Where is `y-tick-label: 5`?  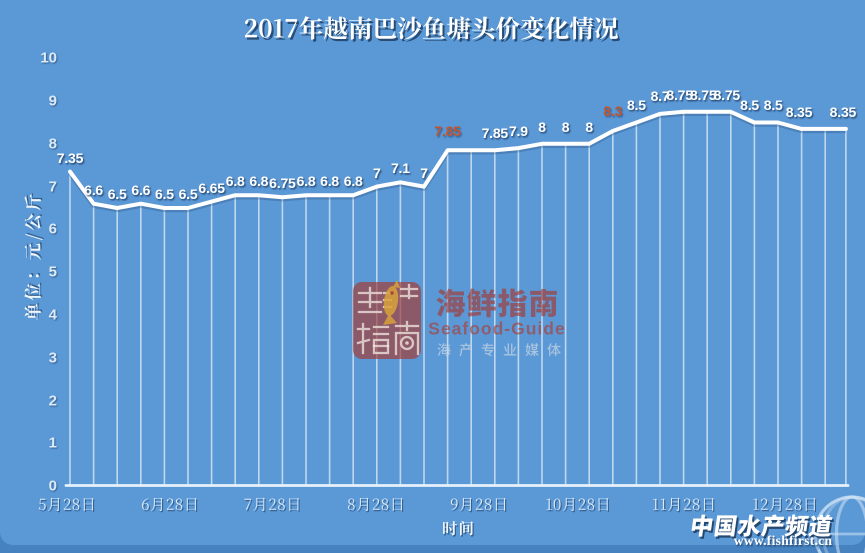 y-tick-label: 5 is located at coordinates (52, 272).